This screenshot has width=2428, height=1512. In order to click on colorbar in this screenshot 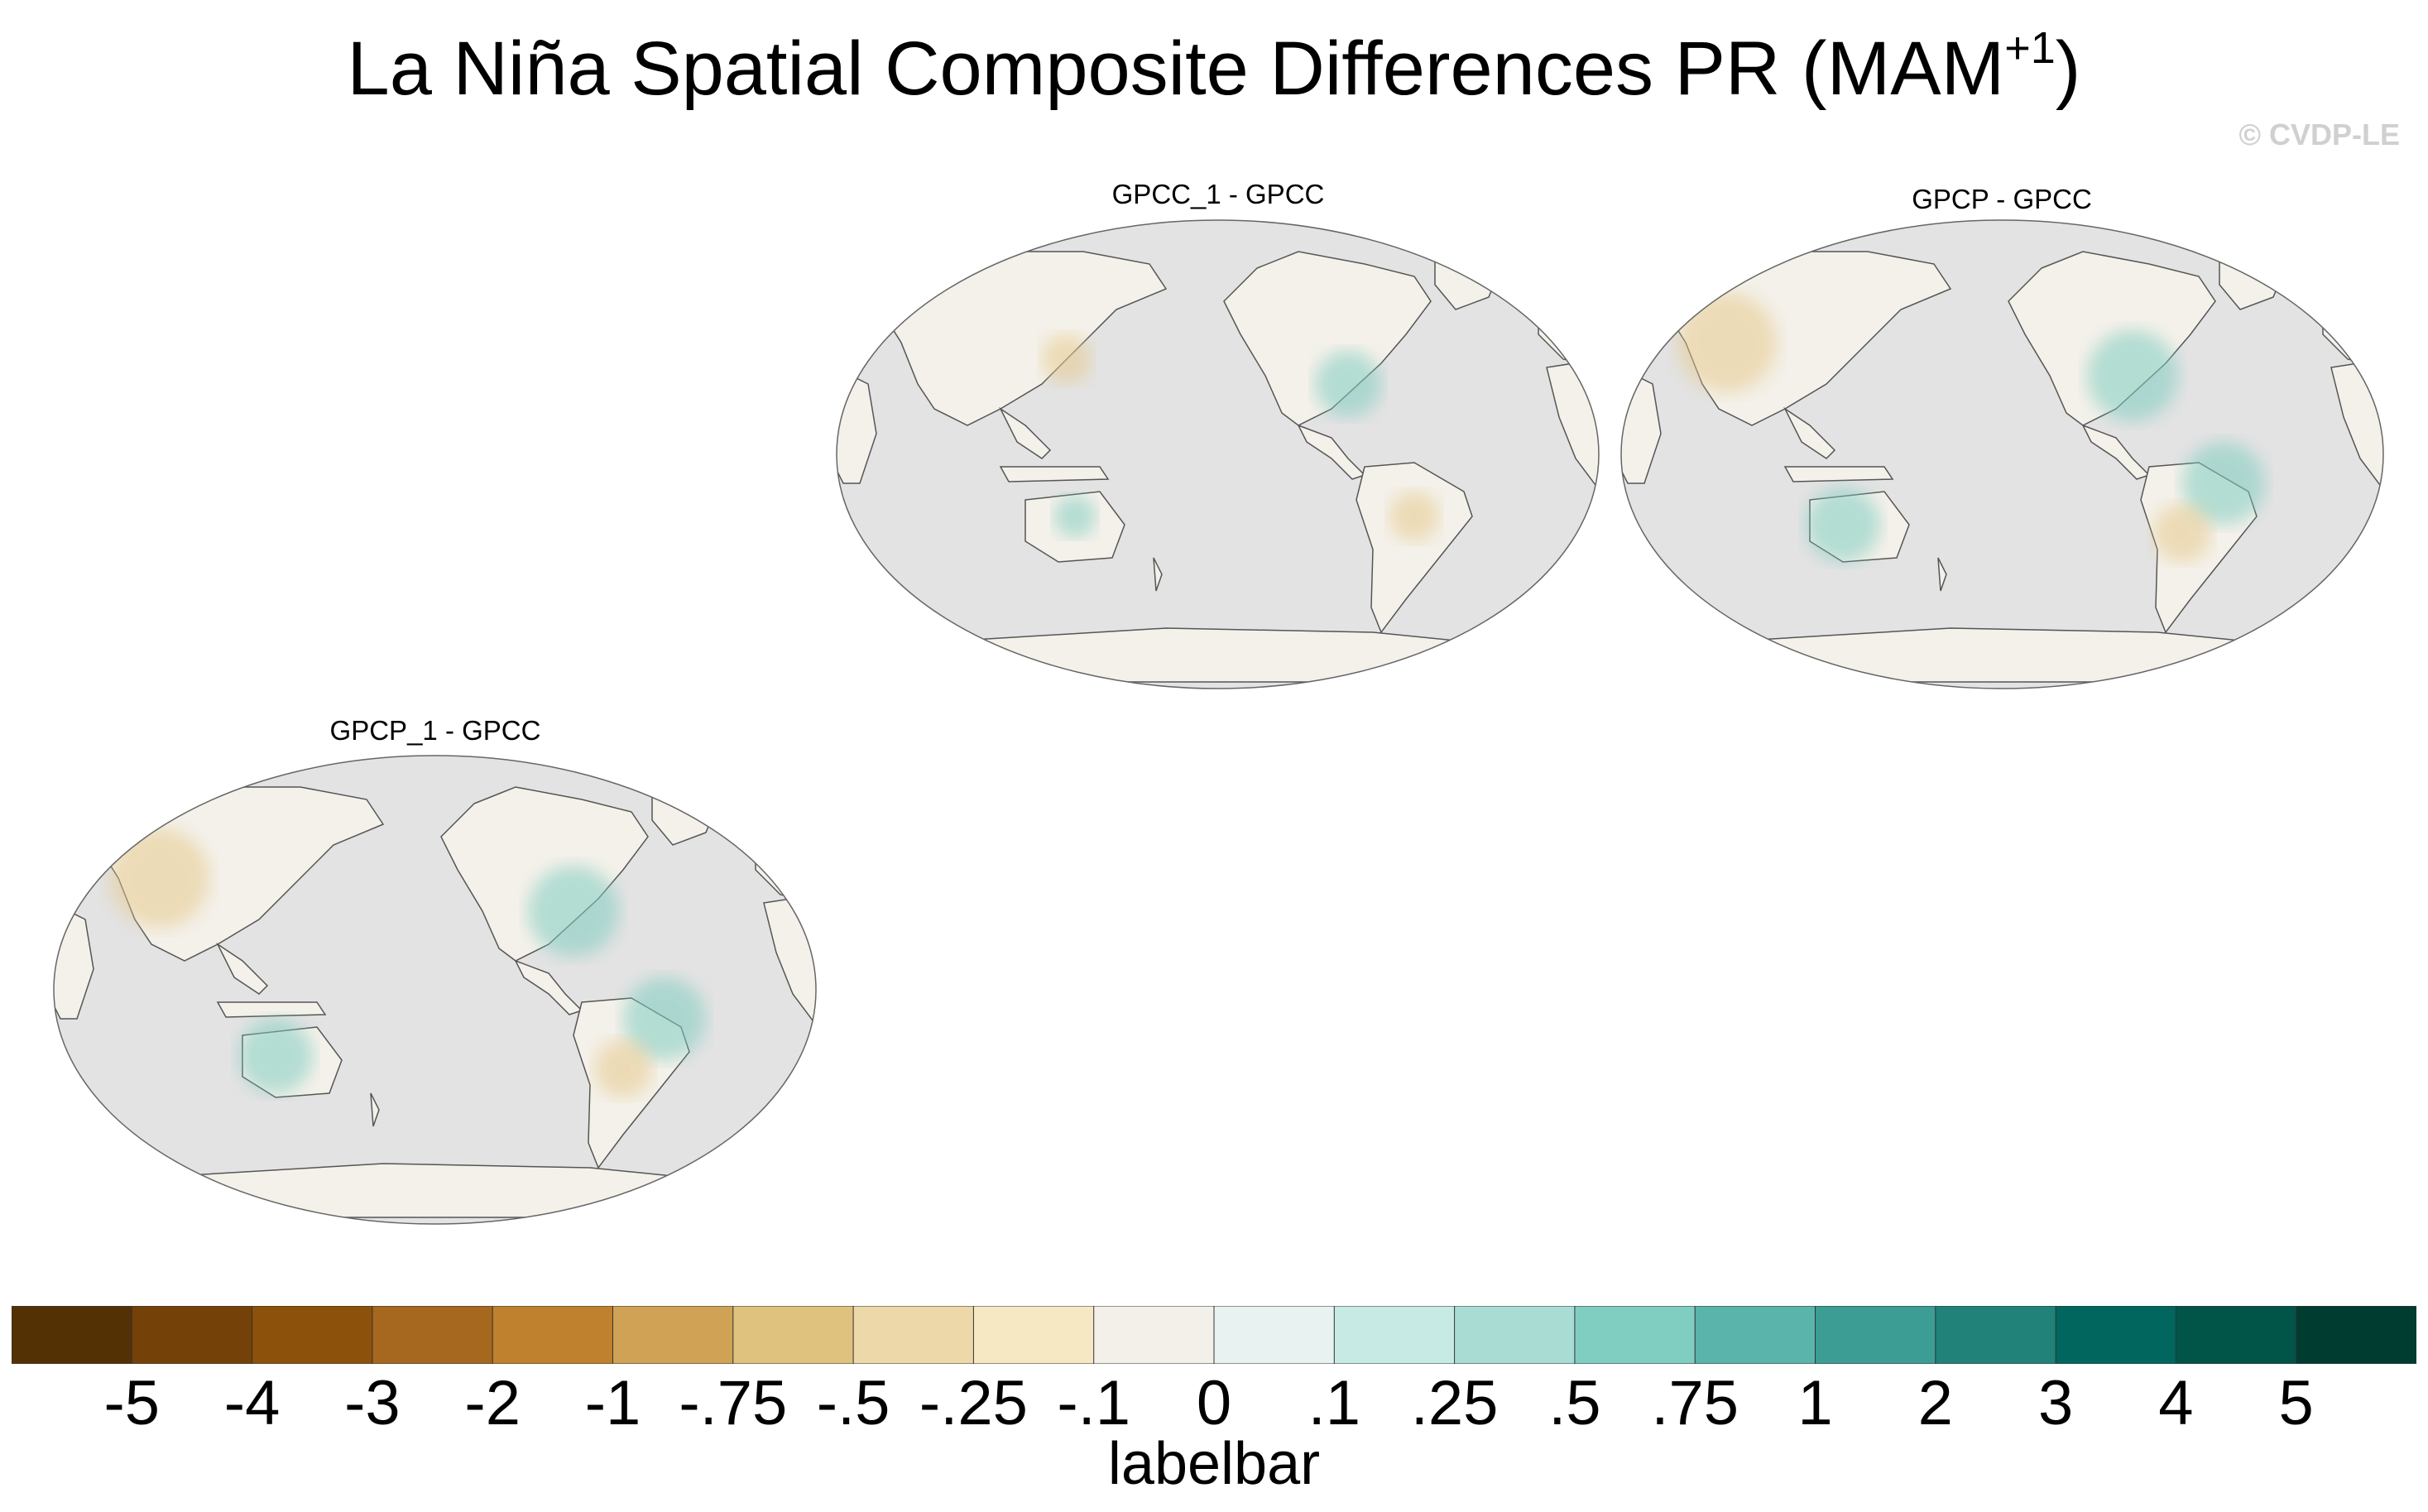, I will do `click(1214, 1335)`.